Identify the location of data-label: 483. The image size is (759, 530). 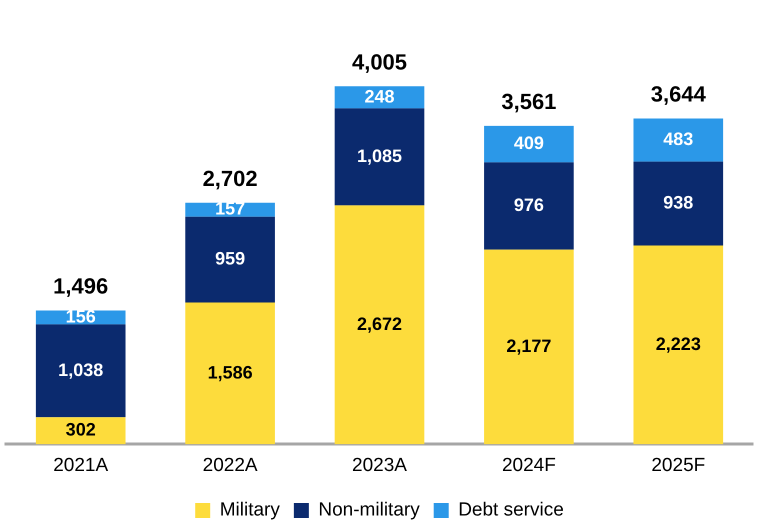
(678, 139).